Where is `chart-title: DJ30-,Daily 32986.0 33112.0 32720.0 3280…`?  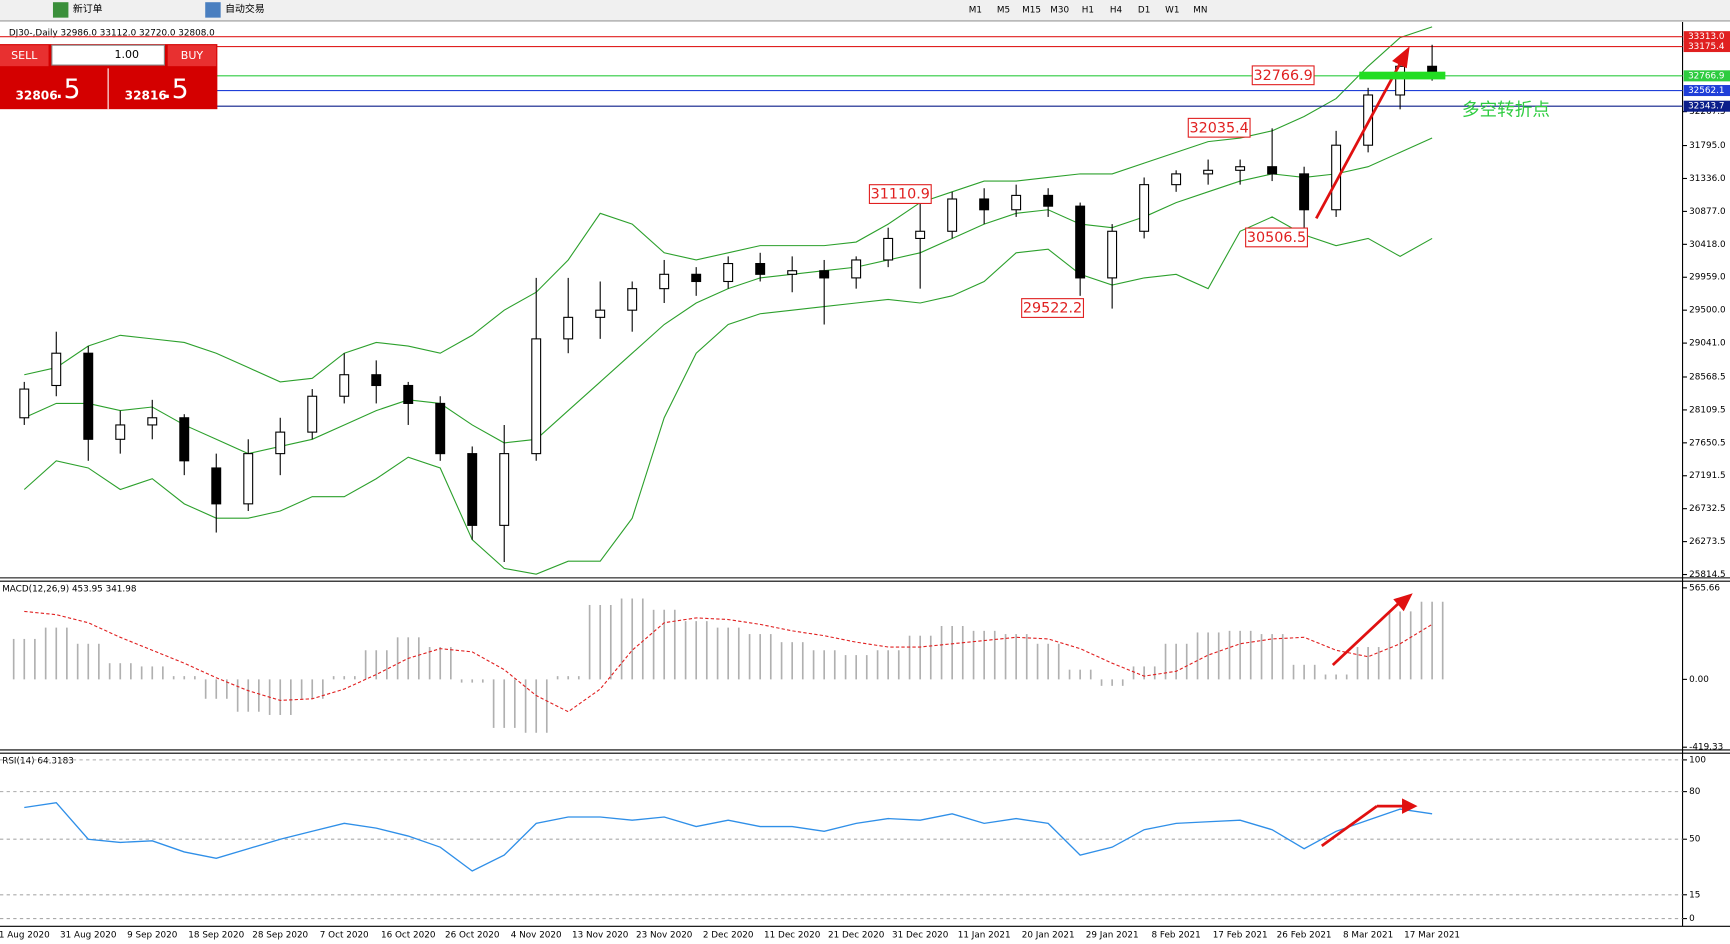 chart-title: DJ30-,Daily 32986.0 33112.0 32720.0 3280… is located at coordinates (112, 34).